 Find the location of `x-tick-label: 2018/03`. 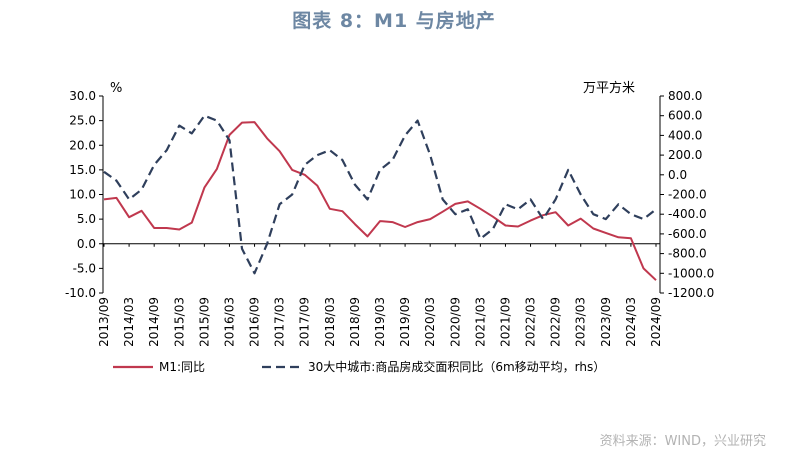

x-tick-label: 2018/03 is located at coordinates (330, 322).